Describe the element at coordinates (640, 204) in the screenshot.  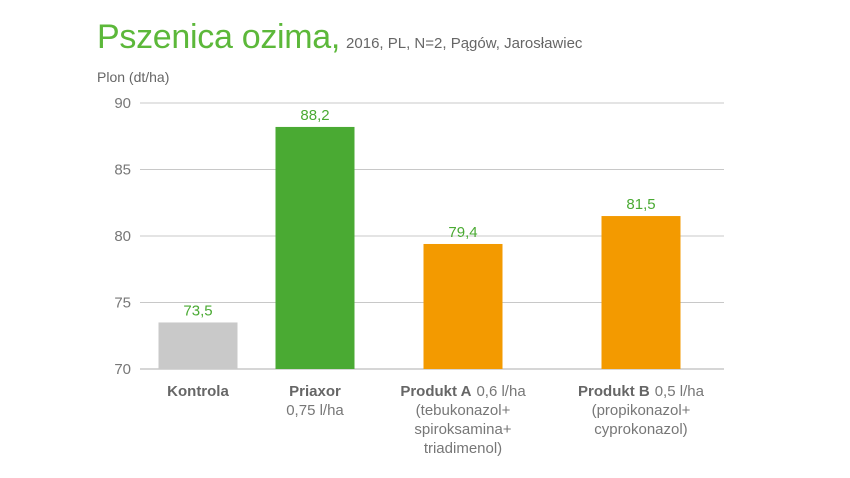
I see `value-label: 81,5` at that location.